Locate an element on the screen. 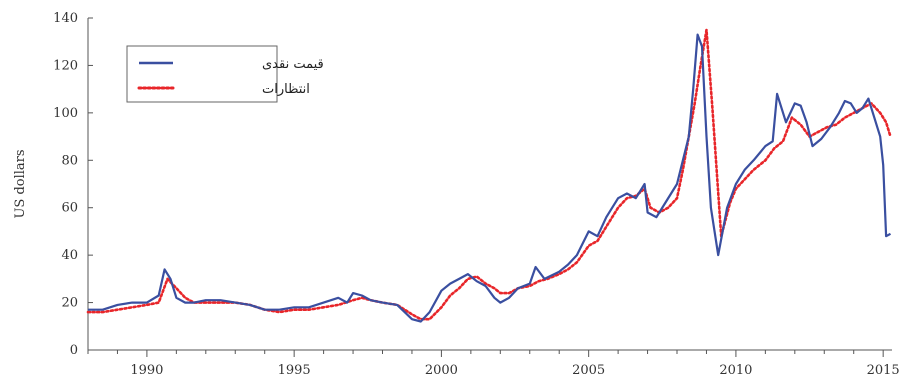 Image resolution: width=902 pixels, height=385 pixels. y-tick-label: 140 is located at coordinates (65, 18).